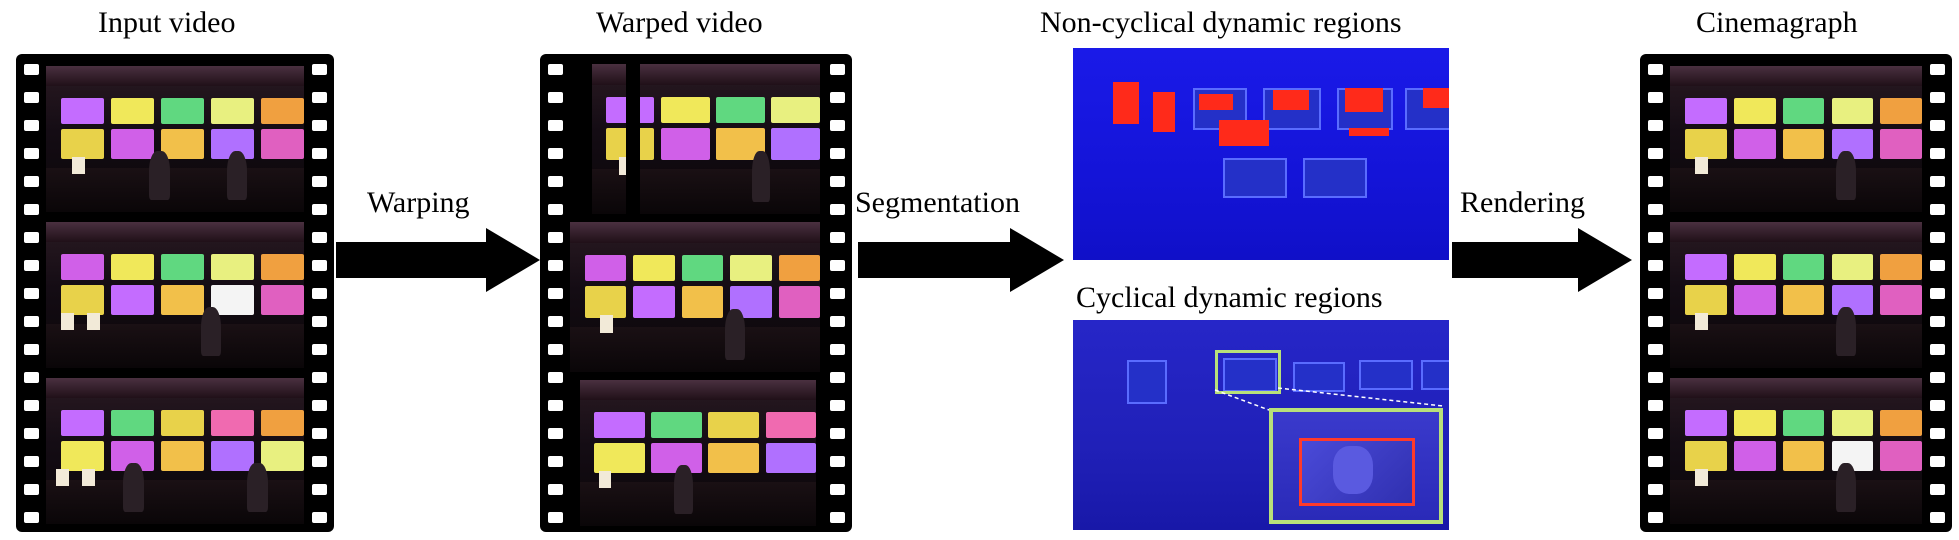 The image size is (1959, 540). Describe the element at coordinates (679, 22) in the screenshot. I see `warped-video-label: Warped video` at that location.